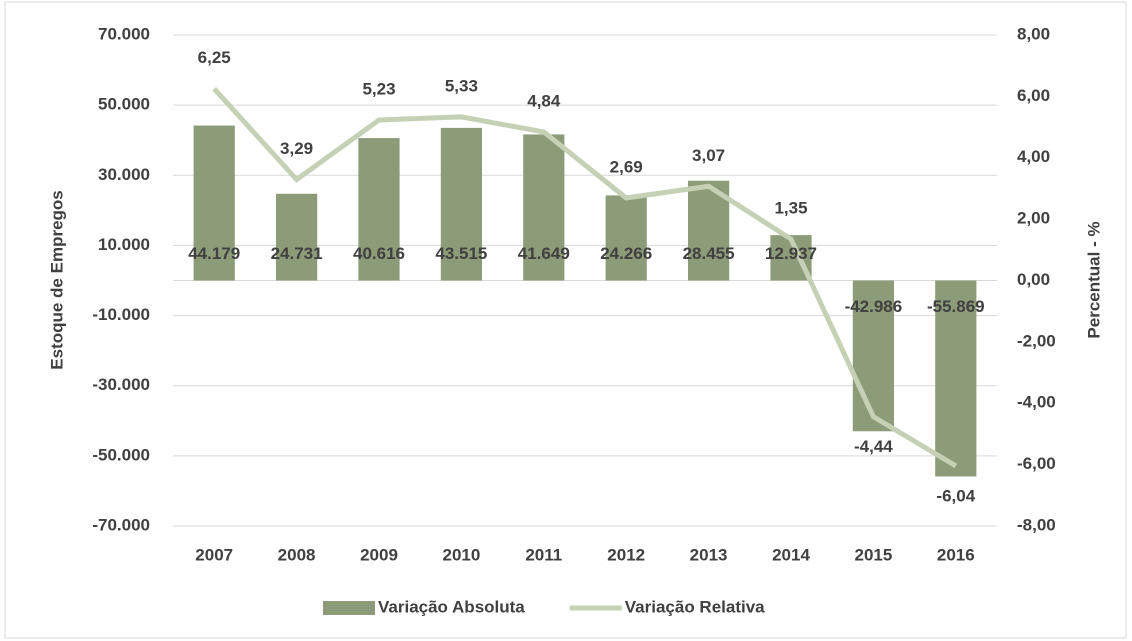 The height and width of the screenshot is (641, 1132). What do you see at coordinates (873, 554) in the screenshot?
I see `x-tick-label: 2015` at bounding box center [873, 554].